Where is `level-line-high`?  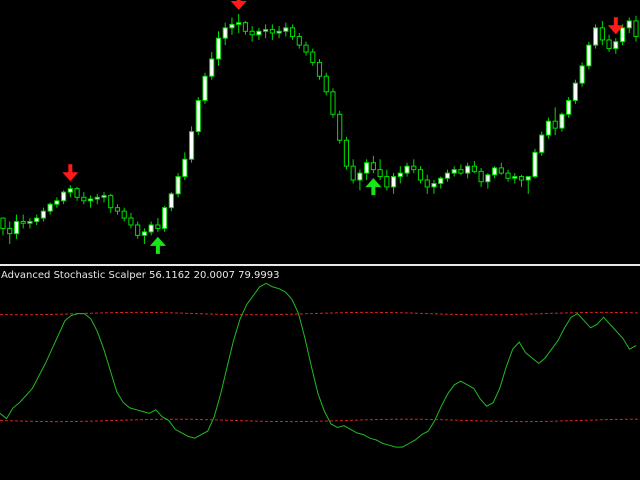 level-line-high is located at coordinates (320, 313).